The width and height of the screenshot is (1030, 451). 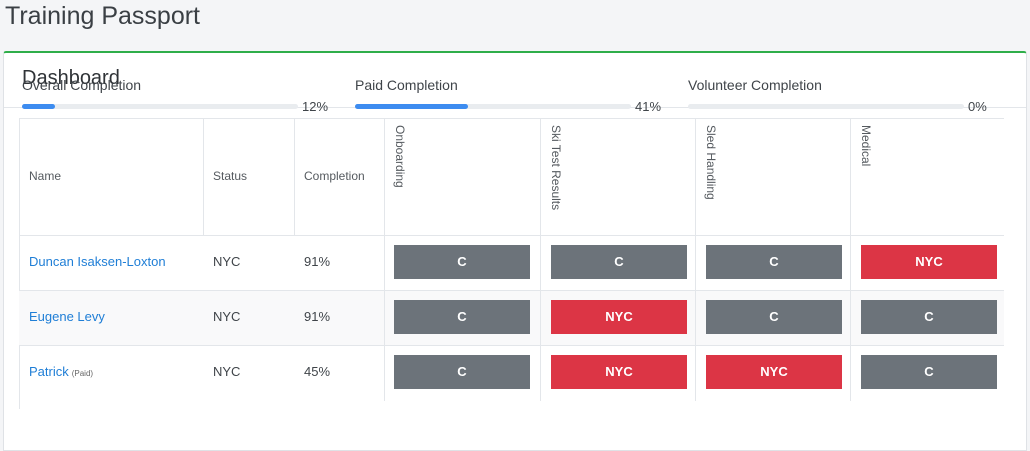 I want to click on card-title: Dashboard, so click(x=71, y=78).